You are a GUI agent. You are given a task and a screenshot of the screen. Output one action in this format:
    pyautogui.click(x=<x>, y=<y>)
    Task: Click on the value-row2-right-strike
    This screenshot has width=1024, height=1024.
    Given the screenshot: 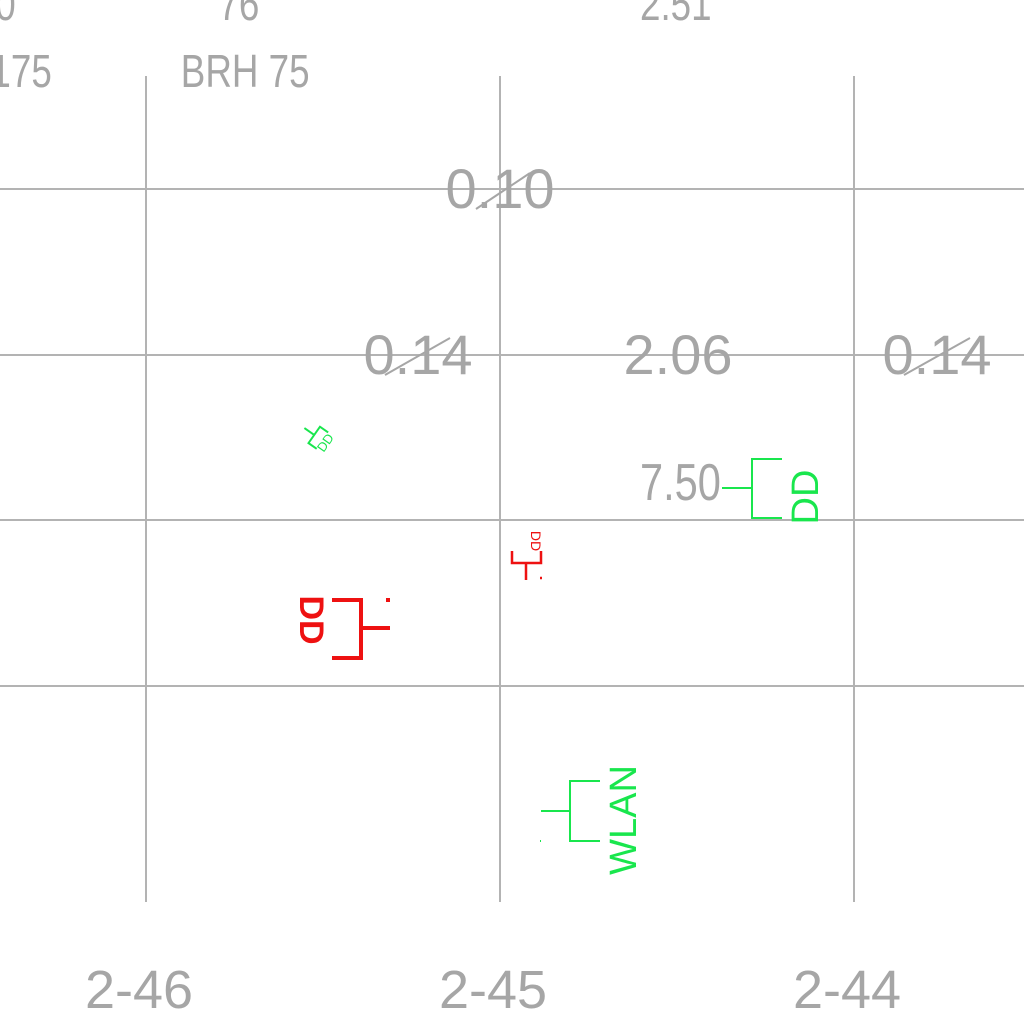 What is the action you would take?
    pyautogui.click(x=937, y=356)
    